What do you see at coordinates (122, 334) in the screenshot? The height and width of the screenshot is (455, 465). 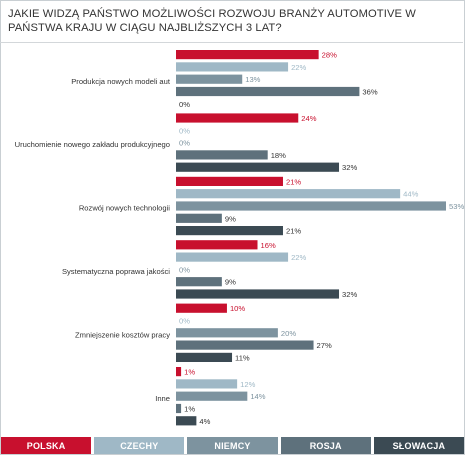 I see `category-label: Zmniejszenie kosztów pracy` at bounding box center [122, 334].